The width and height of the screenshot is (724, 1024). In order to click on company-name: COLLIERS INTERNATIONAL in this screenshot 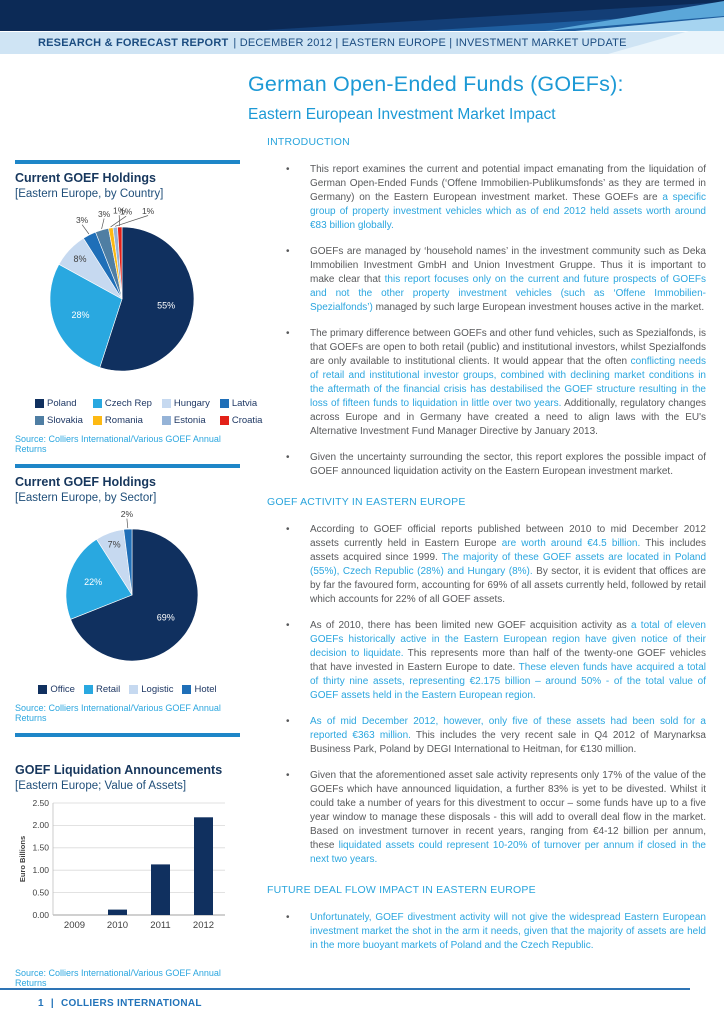, I will do `click(131, 1003)`.